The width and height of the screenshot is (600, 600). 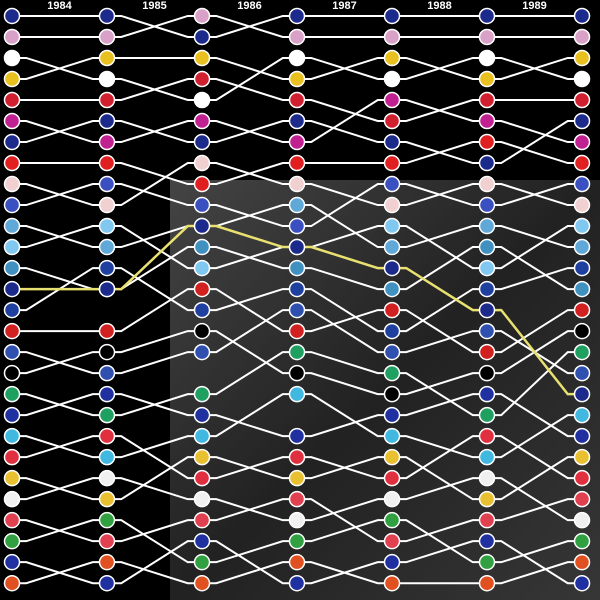 I want to click on year-label: 1985, so click(x=154, y=6).